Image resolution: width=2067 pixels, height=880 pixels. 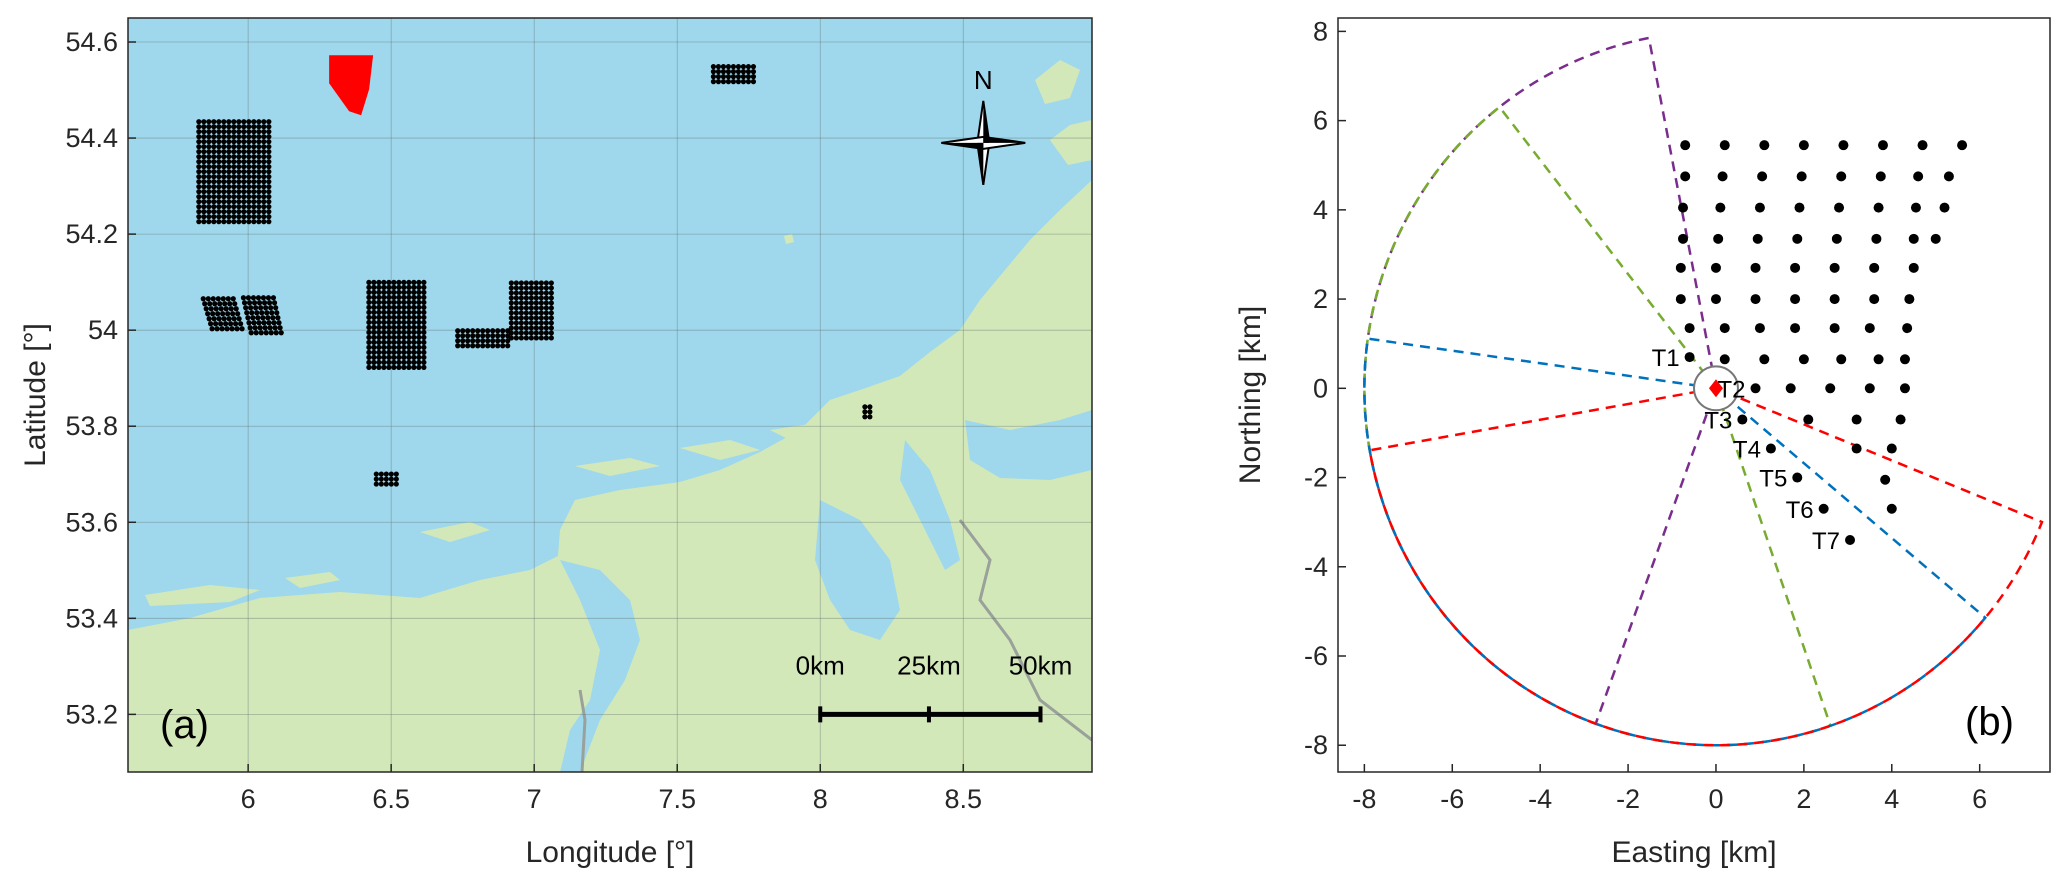 What do you see at coordinates (1316, 478) in the screenshot?
I see `y-tick-label: -2` at bounding box center [1316, 478].